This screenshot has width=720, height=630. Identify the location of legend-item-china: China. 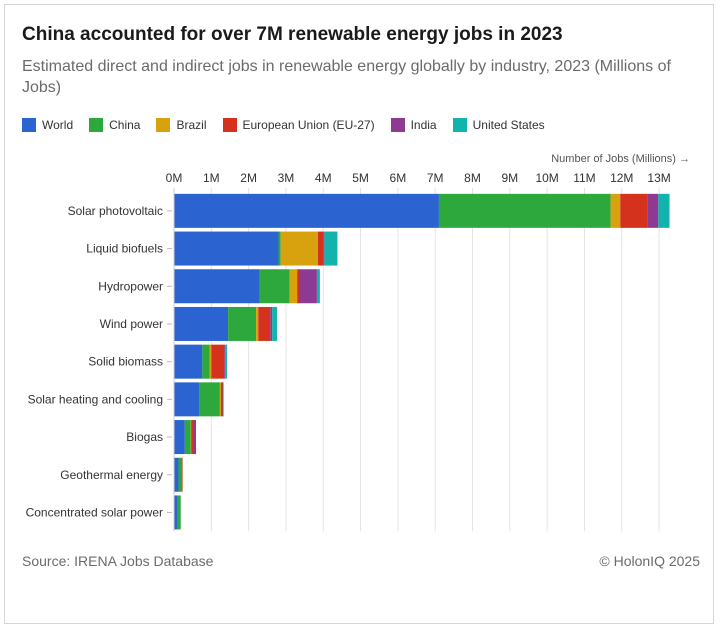
(114, 125).